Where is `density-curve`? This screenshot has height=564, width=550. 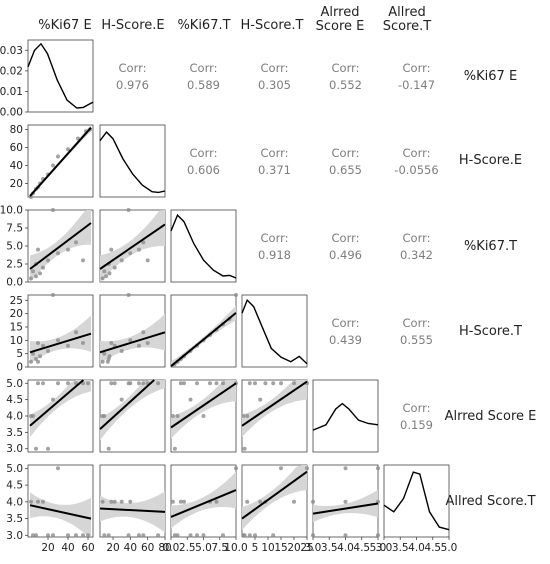 density-curve is located at coordinates (60, 75).